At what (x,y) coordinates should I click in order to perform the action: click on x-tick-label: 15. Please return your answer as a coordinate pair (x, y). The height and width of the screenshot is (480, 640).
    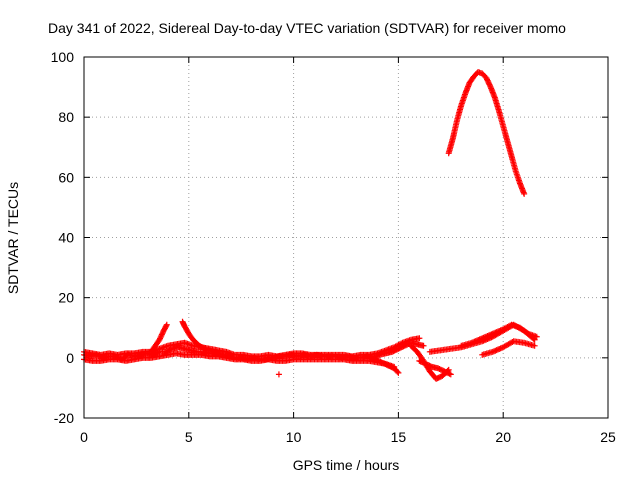
    Looking at the image, I should click on (399, 437).